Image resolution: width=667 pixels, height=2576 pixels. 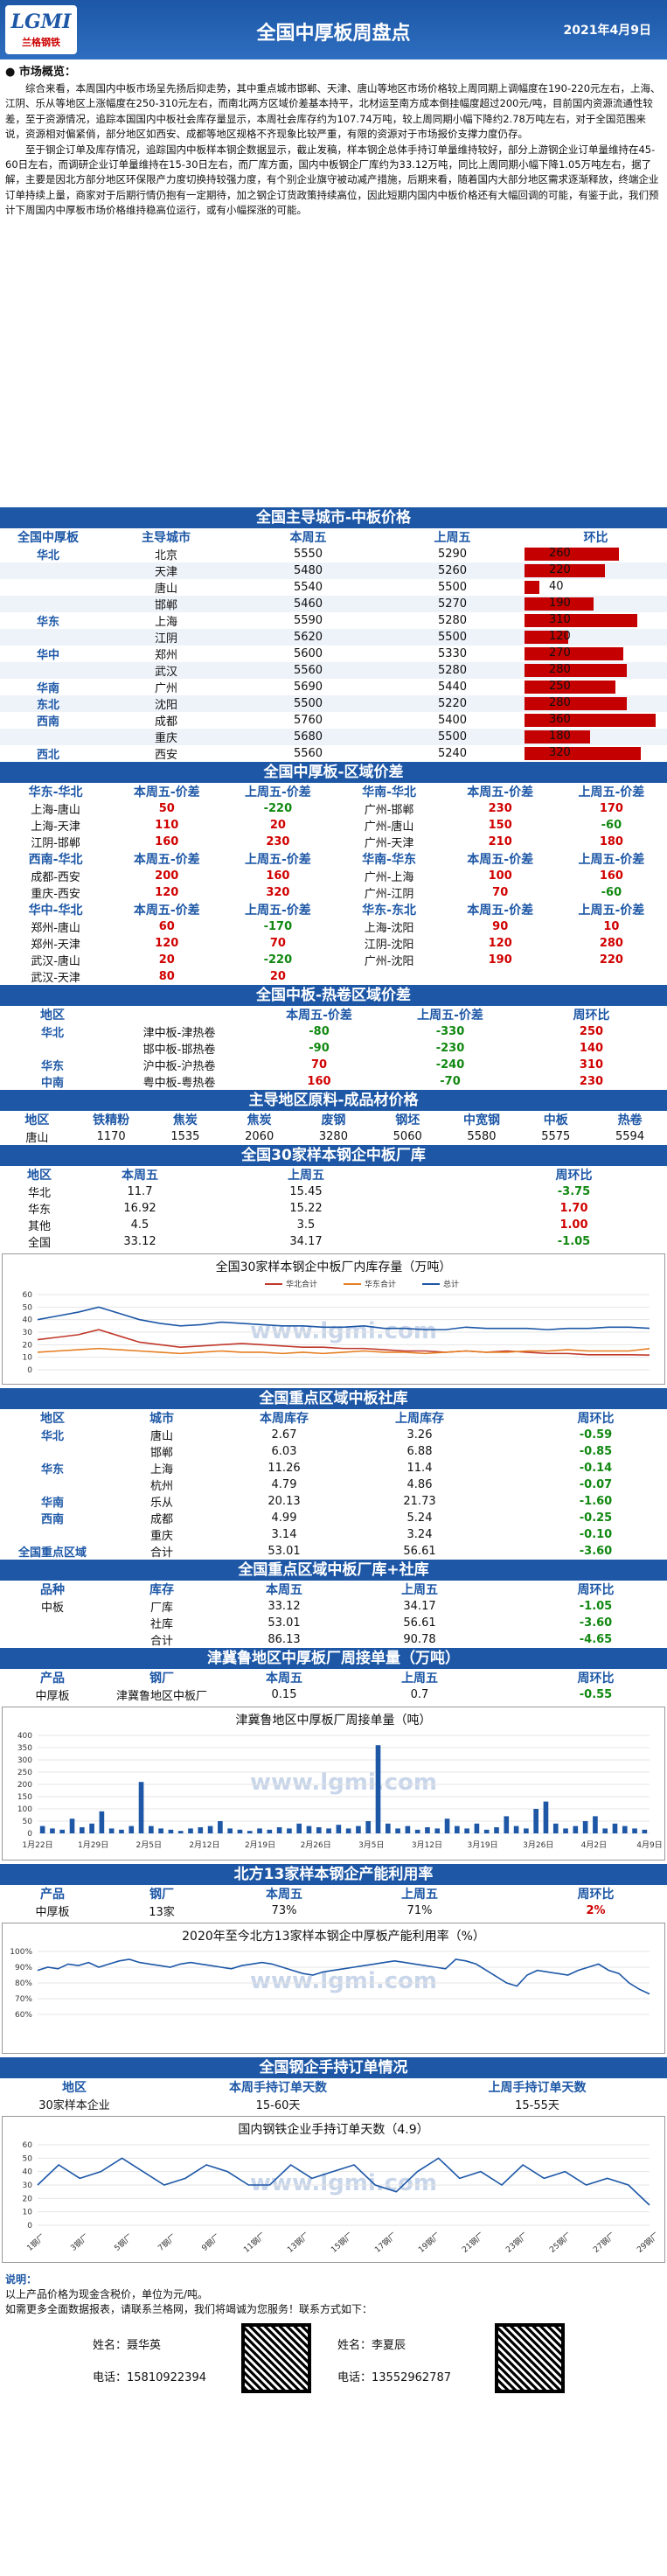 I want to click on section-title: 全国主导城市-中板价格, so click(x=333, y=517).